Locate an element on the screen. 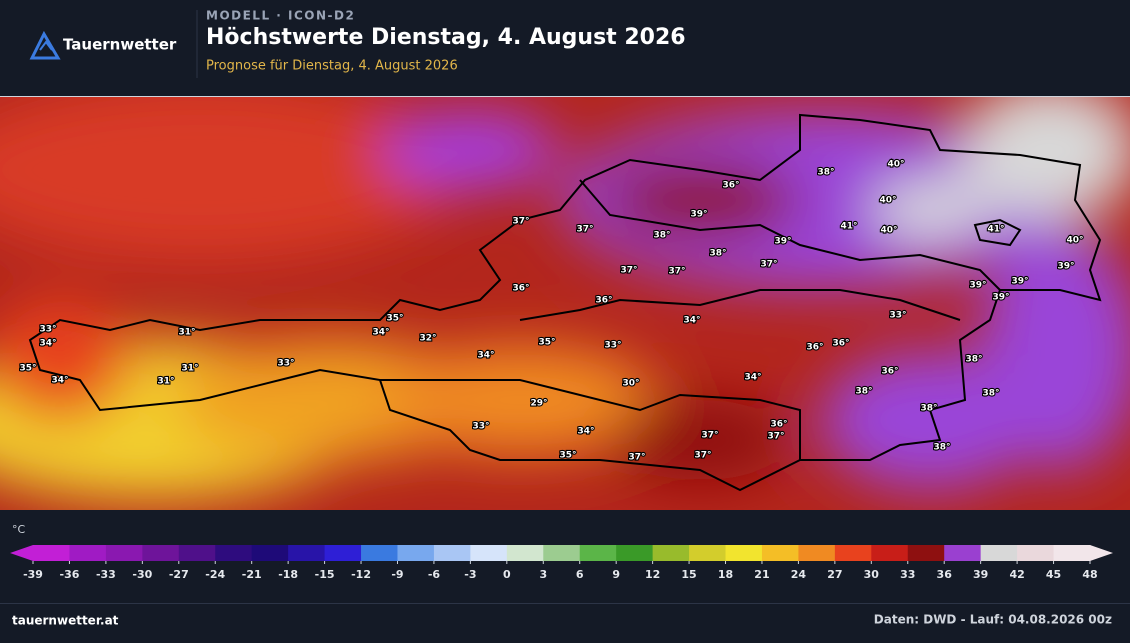  legend-tick-label: -9 is located at coordinates (397, 574).